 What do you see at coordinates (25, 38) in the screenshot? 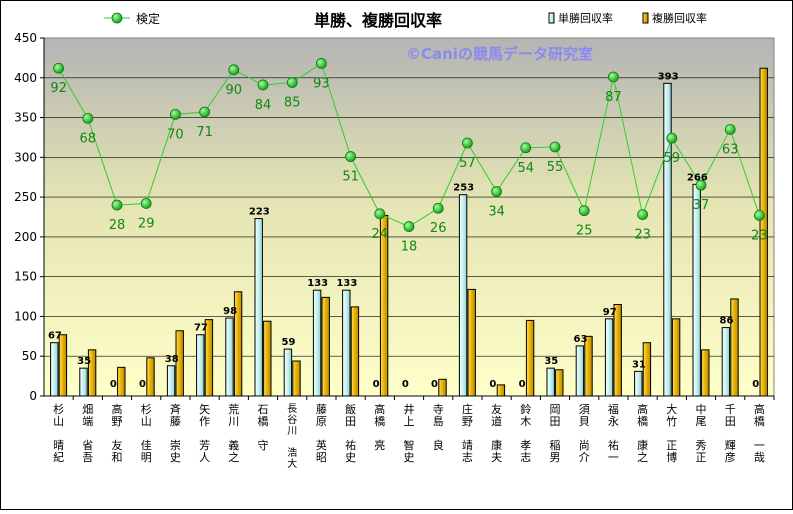
I see `y-tick-label: 450` at bounding box center [25, 38].